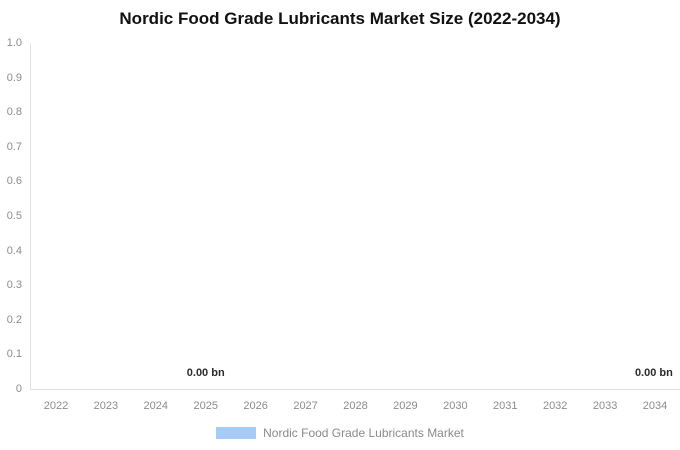 The height and width of the screenshot is (450, 680). What do you see at coordinates (14, 43) in the screenshot?
I see `y-tick-label: 1.0` at bounding box center [14, 43].